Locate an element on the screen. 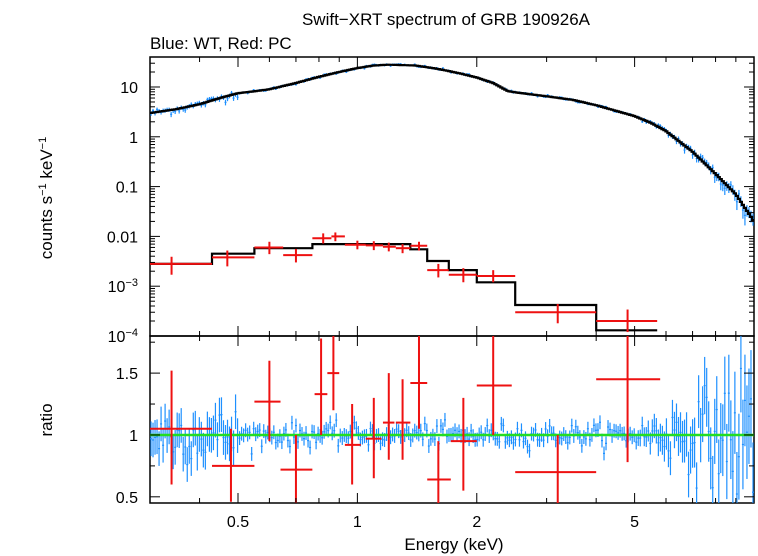 The height and width of the screenshot is (556, 758). tick-base: 1 is located at coordinates (133, 138).